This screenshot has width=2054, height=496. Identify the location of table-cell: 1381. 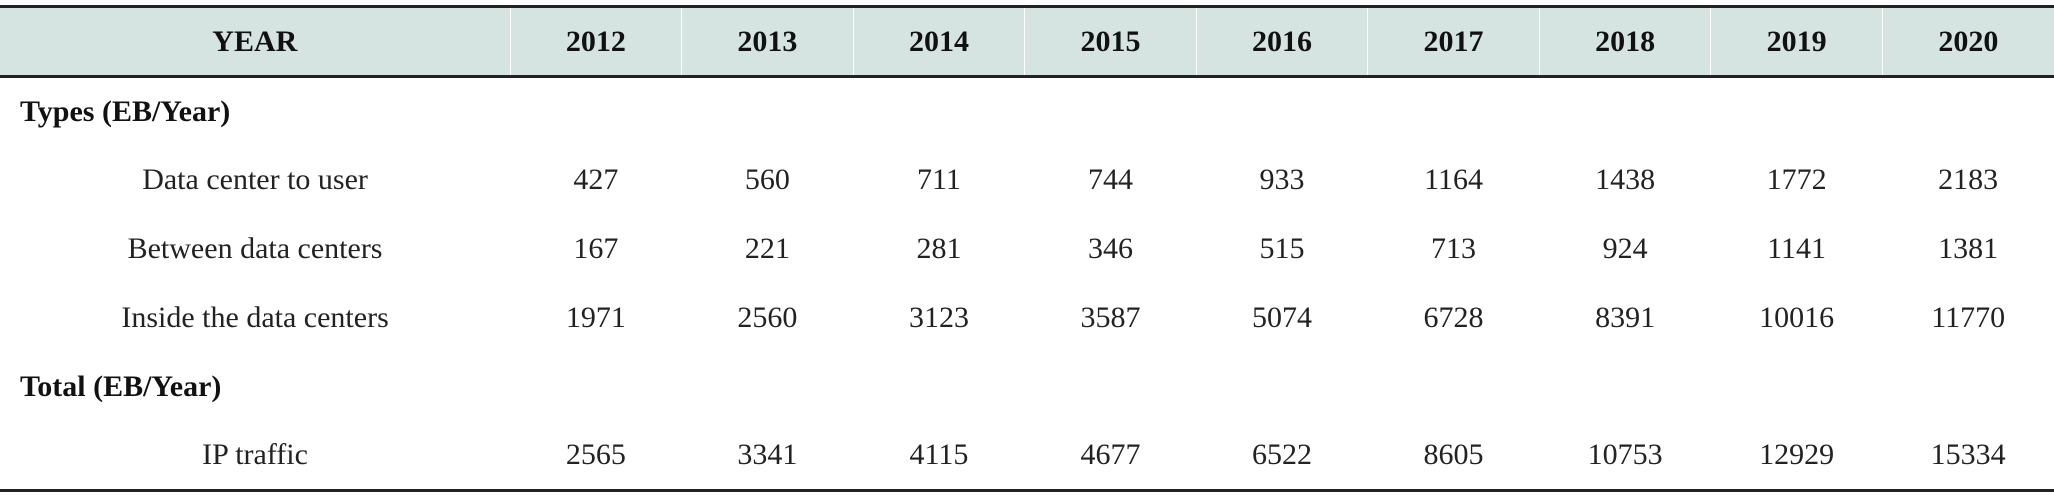
(1968, 248).